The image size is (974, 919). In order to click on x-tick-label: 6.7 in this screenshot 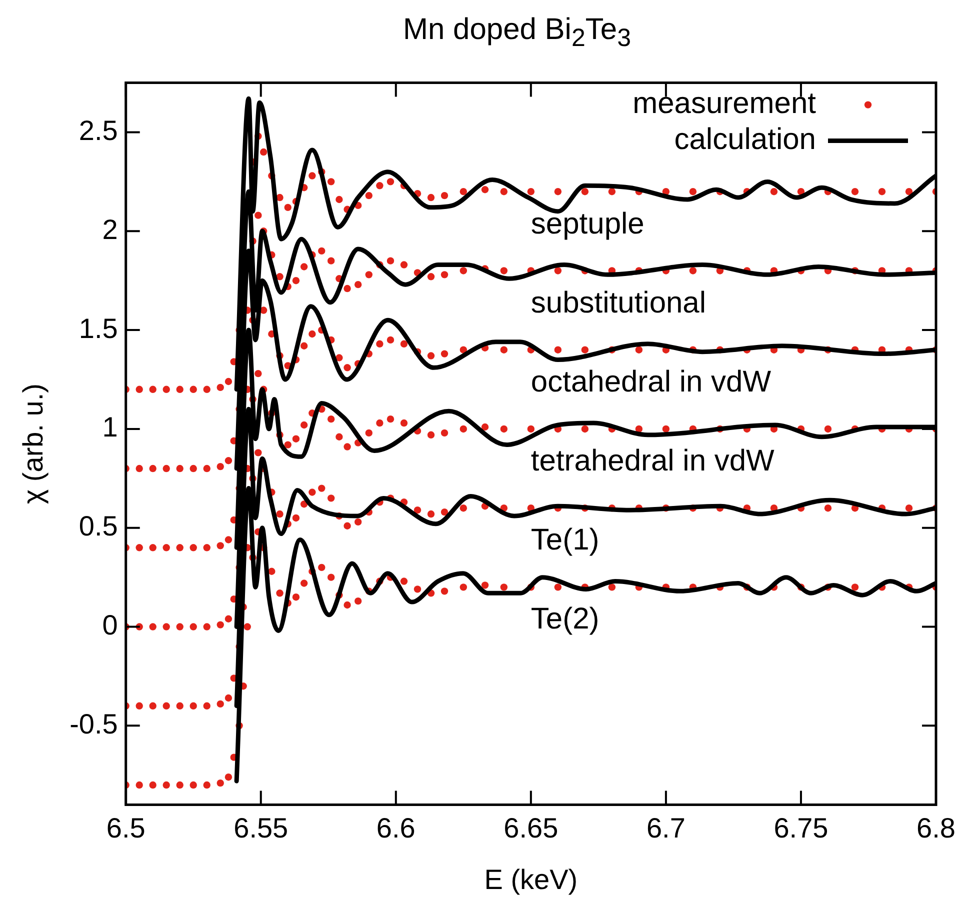, I will do `click(666, 828)`.